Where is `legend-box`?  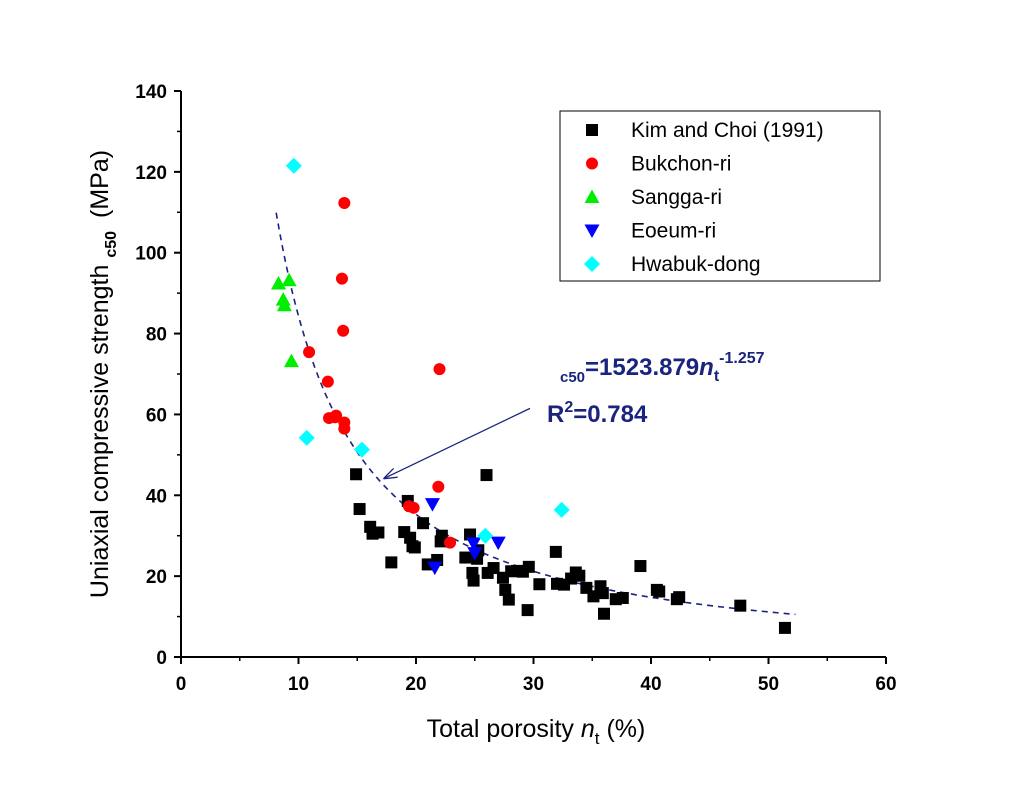 legend-box is located at coordinates (720, 196).